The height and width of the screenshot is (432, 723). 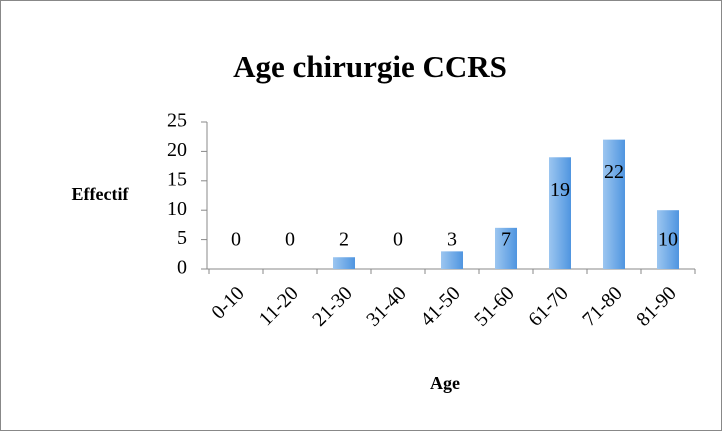 What do you see at coordinates (177, 179) in the screenshot?
I see `y-tick-label: 15` at bounding box center [177, 179].